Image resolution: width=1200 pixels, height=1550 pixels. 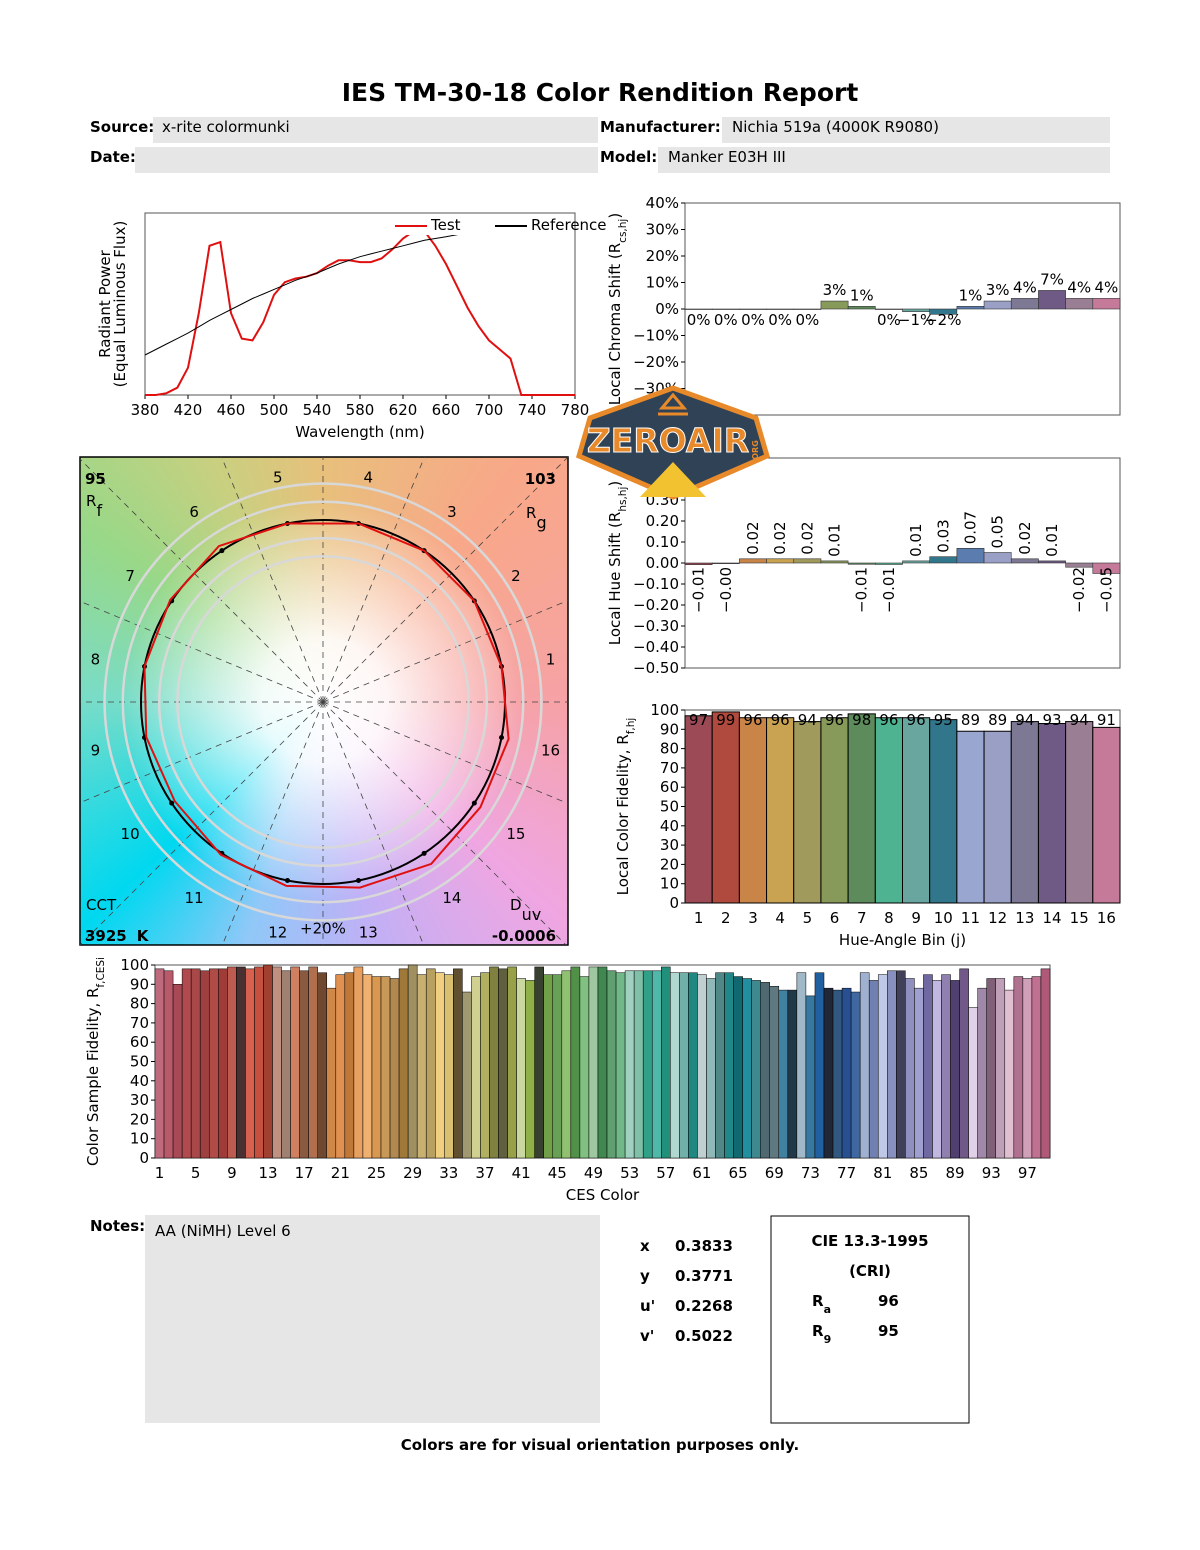 What do you see at coordinates (96, 660) in the screenshot?
I see `bin-label: 8` at bounding box center [96, 660].